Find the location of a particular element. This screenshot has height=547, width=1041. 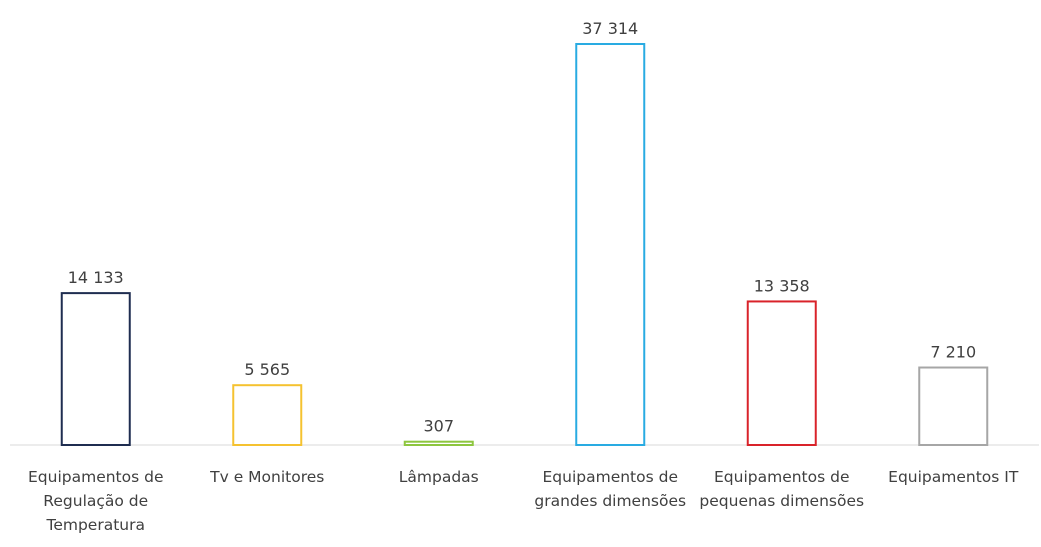

value-label: 5 565 is located at coordinates (267, 369).